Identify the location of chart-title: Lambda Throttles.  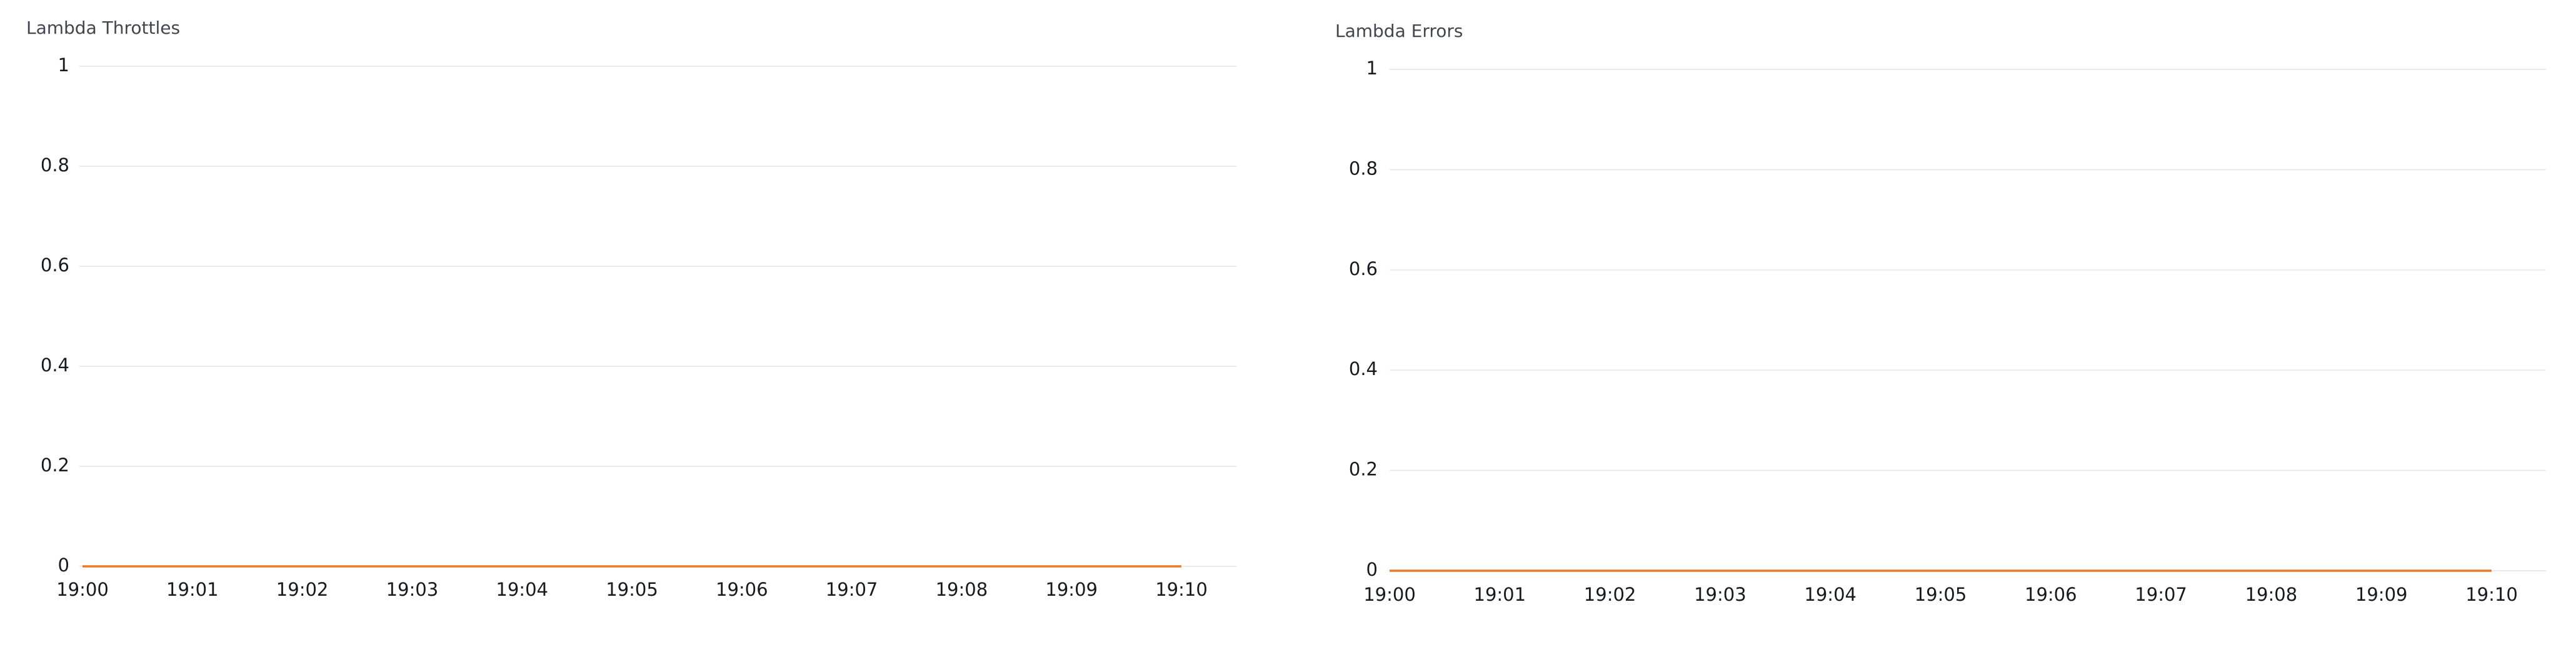
(103, 28).